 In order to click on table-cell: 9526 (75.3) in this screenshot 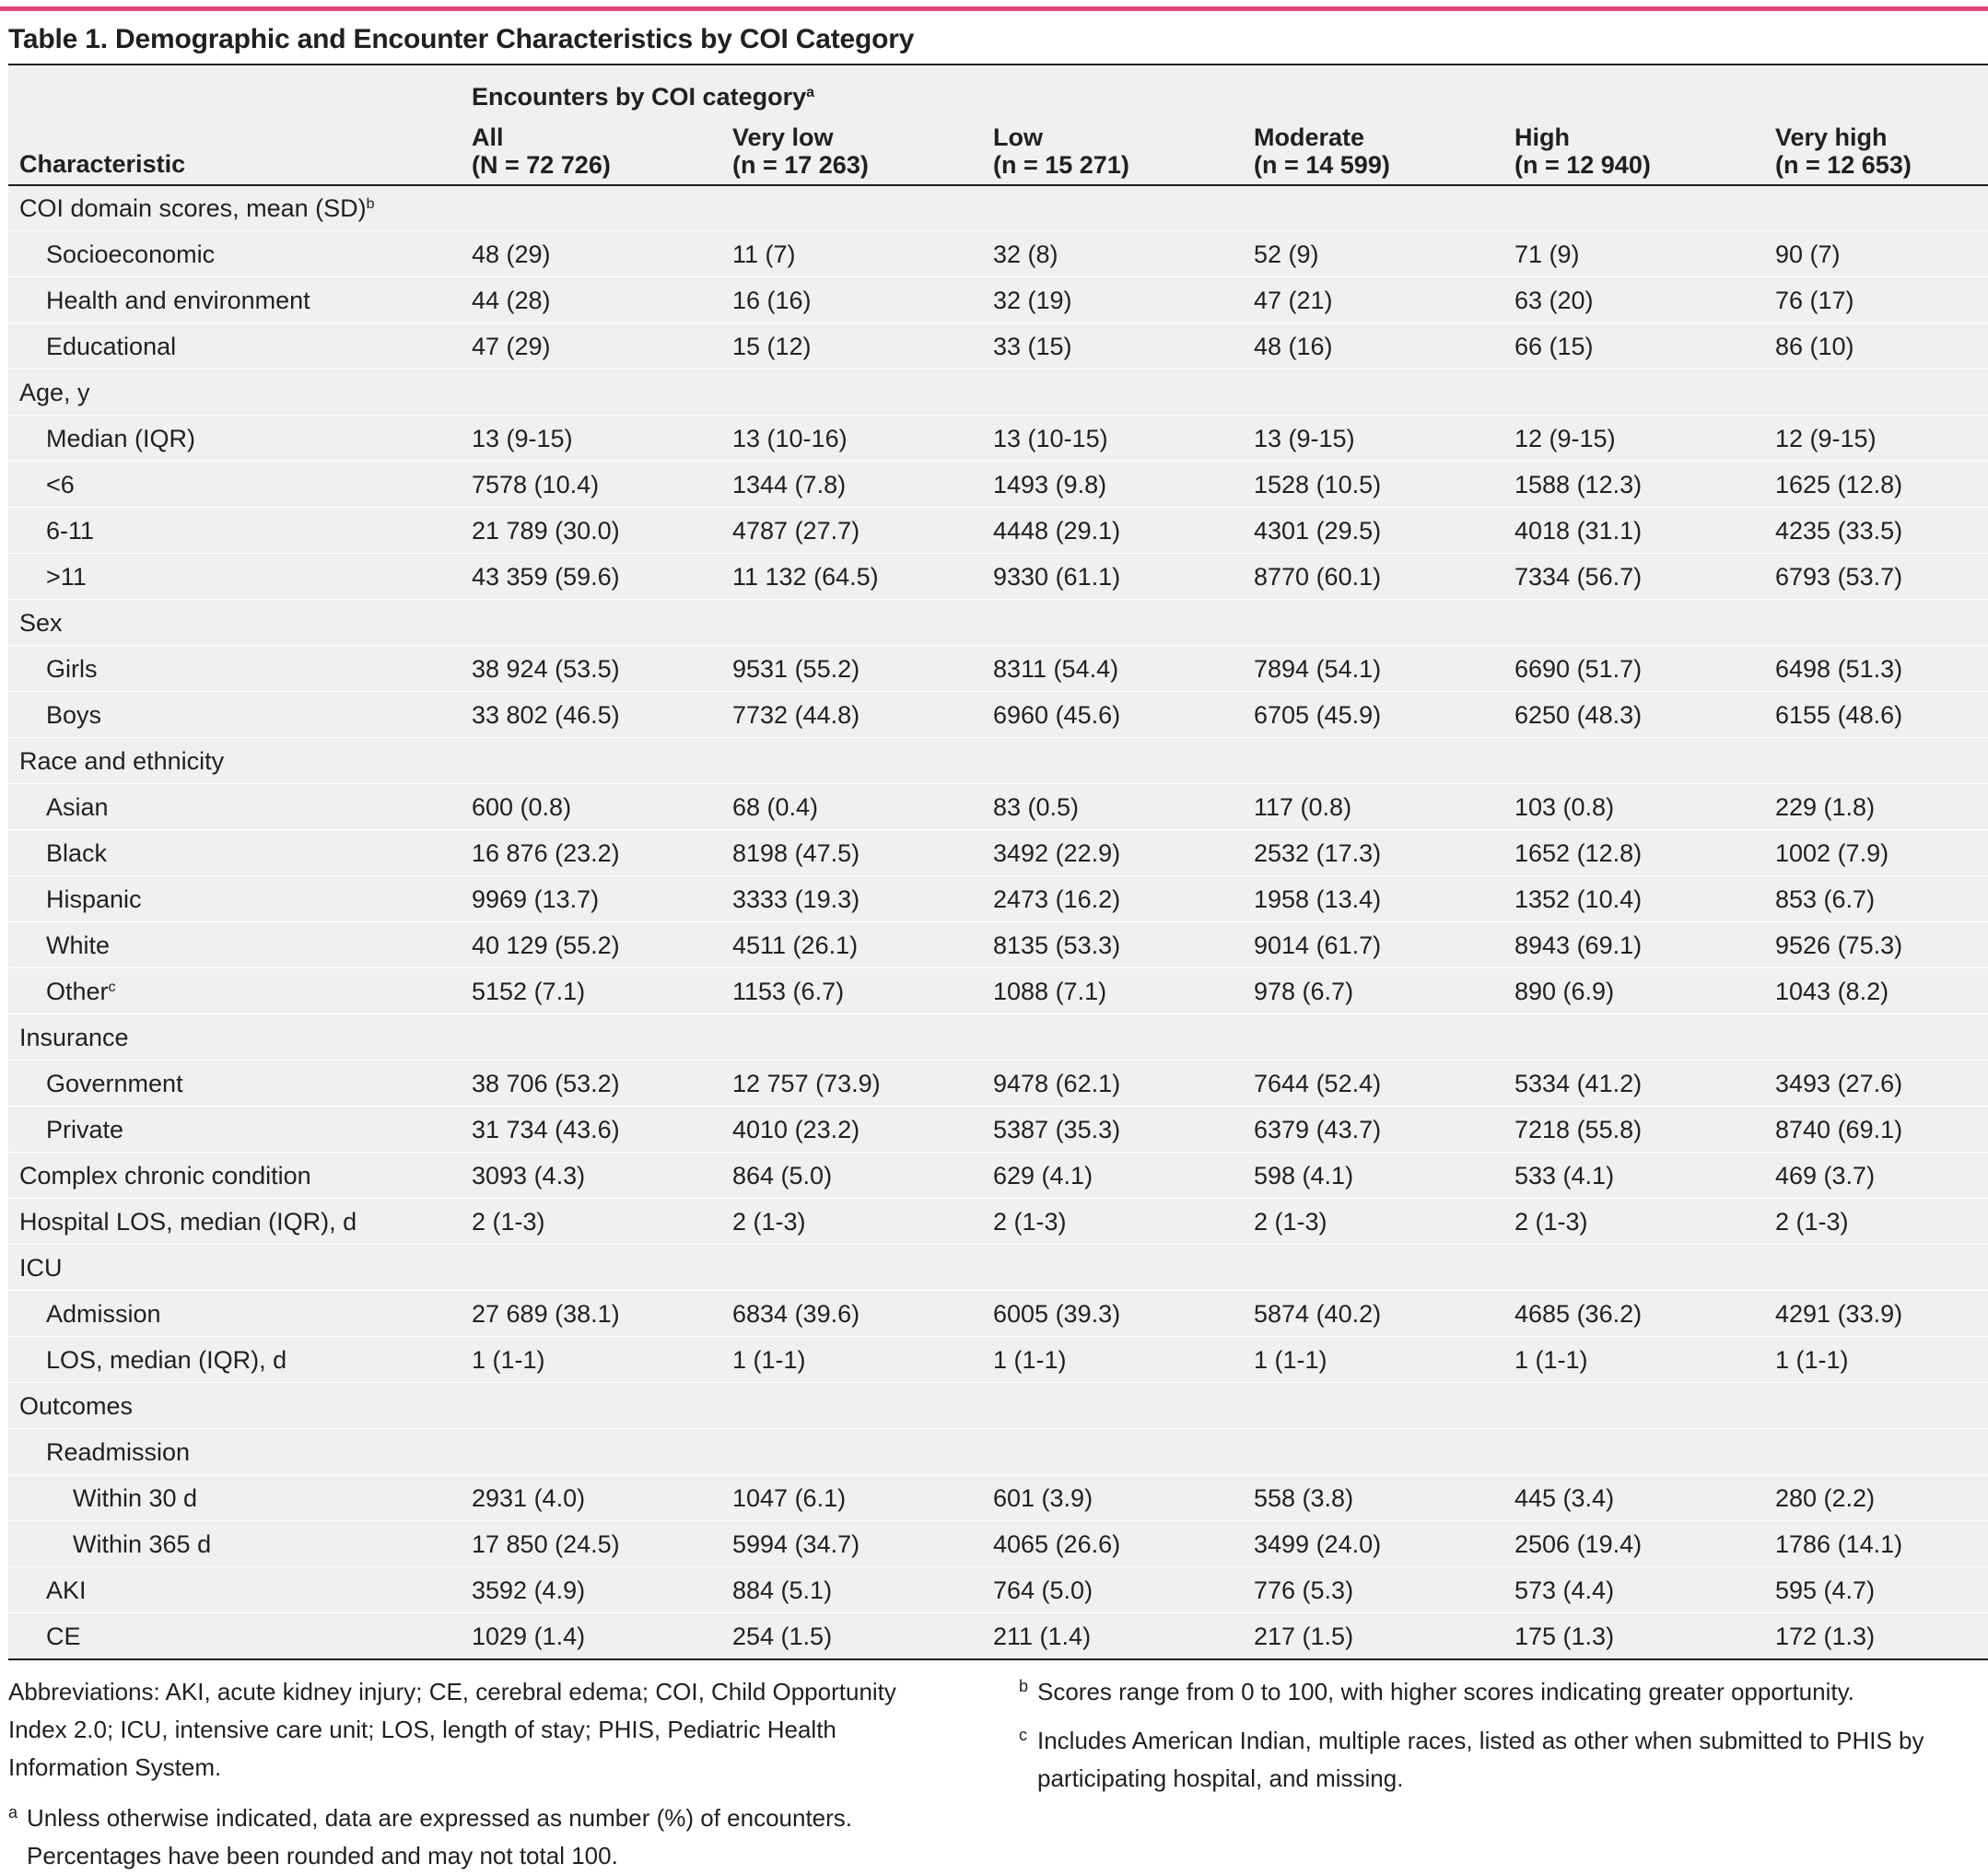, I will do `click(1839, 945)`.